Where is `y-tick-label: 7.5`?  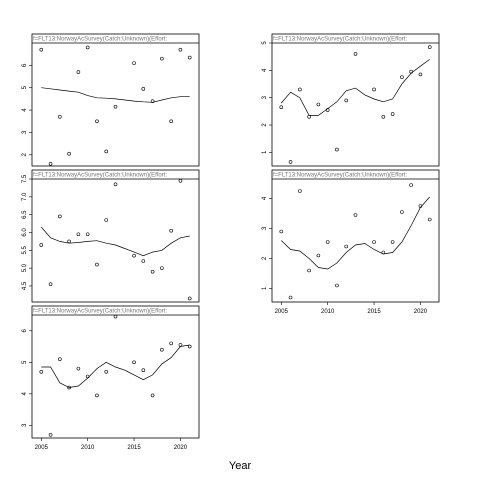 y-tick-label: 7.5 is located at coordinates (25, 178).